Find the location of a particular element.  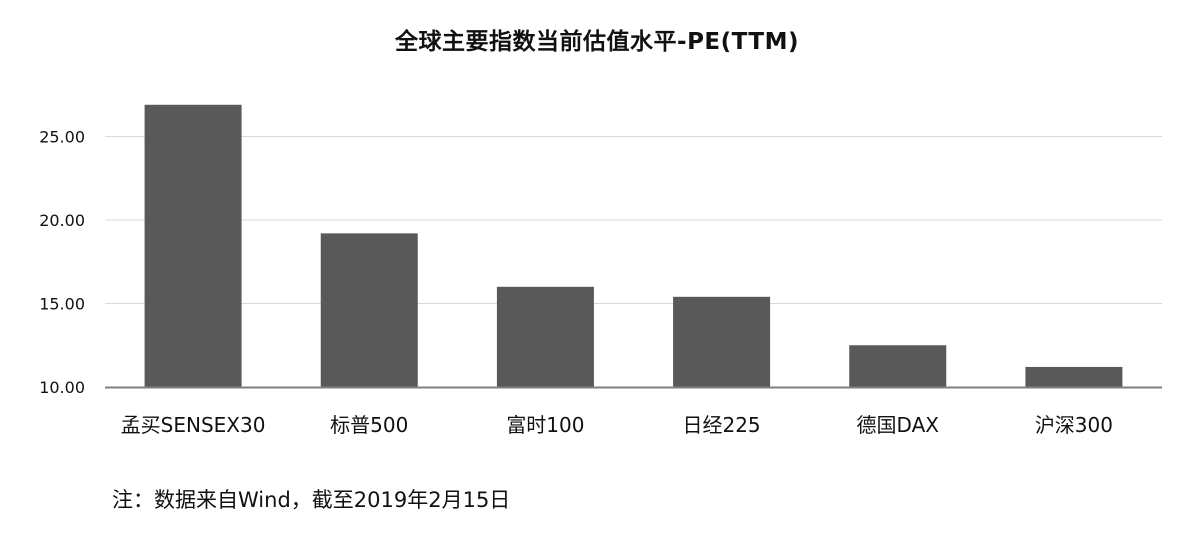

x-tick-label: 富时100 is located at coordinates (545, 425).